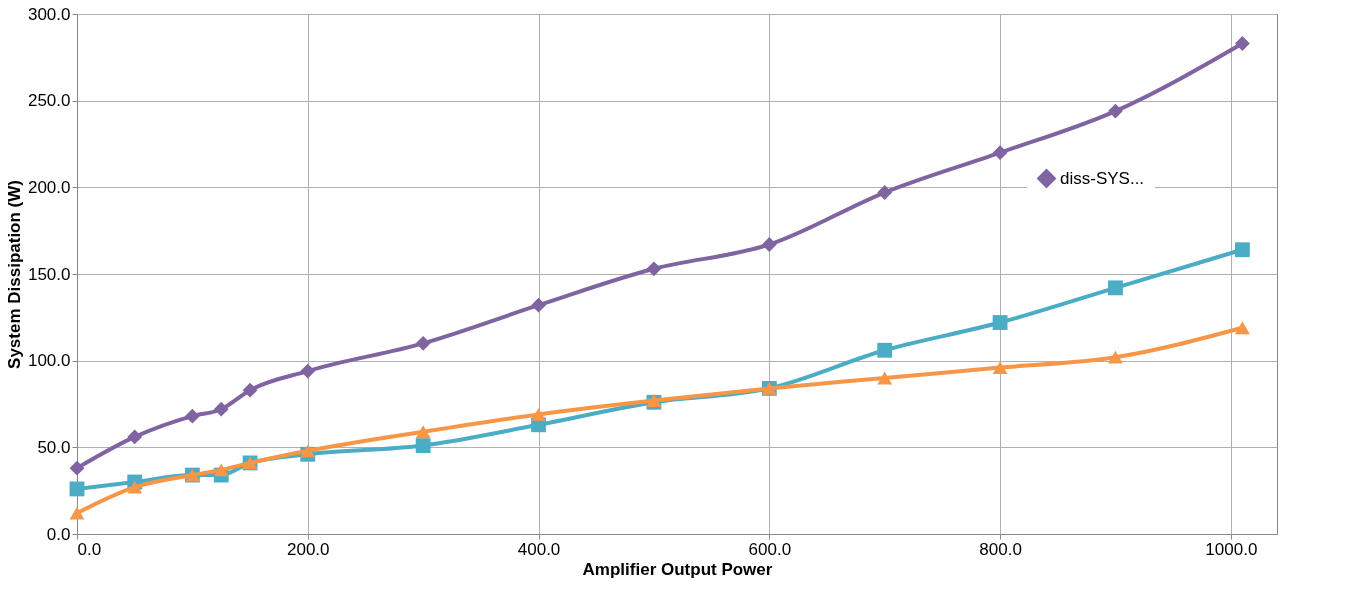 This screenshot has width=1354, height=612. What do you see at coordinates (1231, 549) in the screenshot?
I see `x-tick-label: 1000.0` at bounding box center [1231, 549].